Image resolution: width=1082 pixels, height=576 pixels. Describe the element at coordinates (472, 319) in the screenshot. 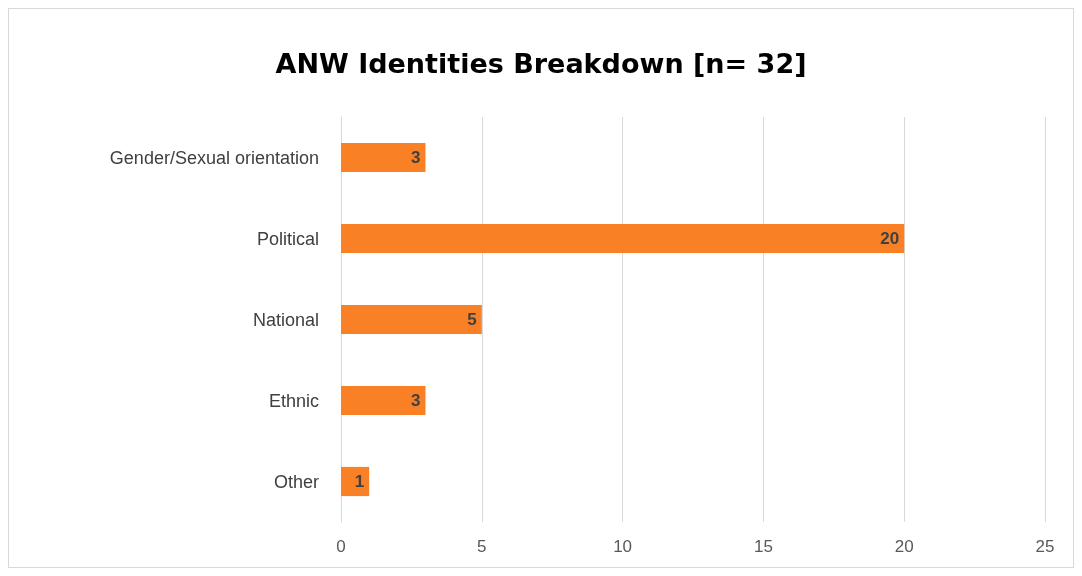

I see `data-label: 5` at that location.